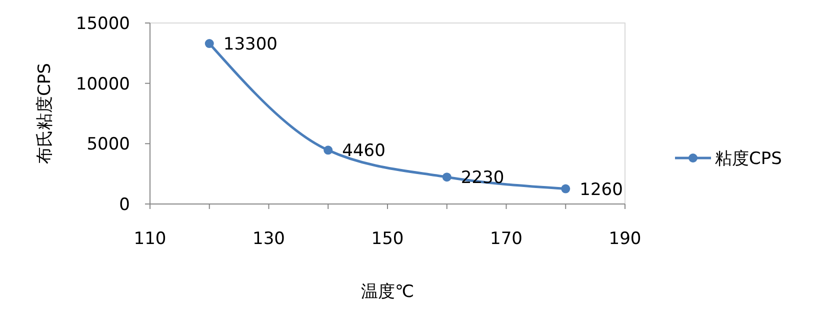  What do you see at coordinates (387, 292) in the screenshot?
I see `x-axis-title: 温度℃` at bounding box center [387, 292].